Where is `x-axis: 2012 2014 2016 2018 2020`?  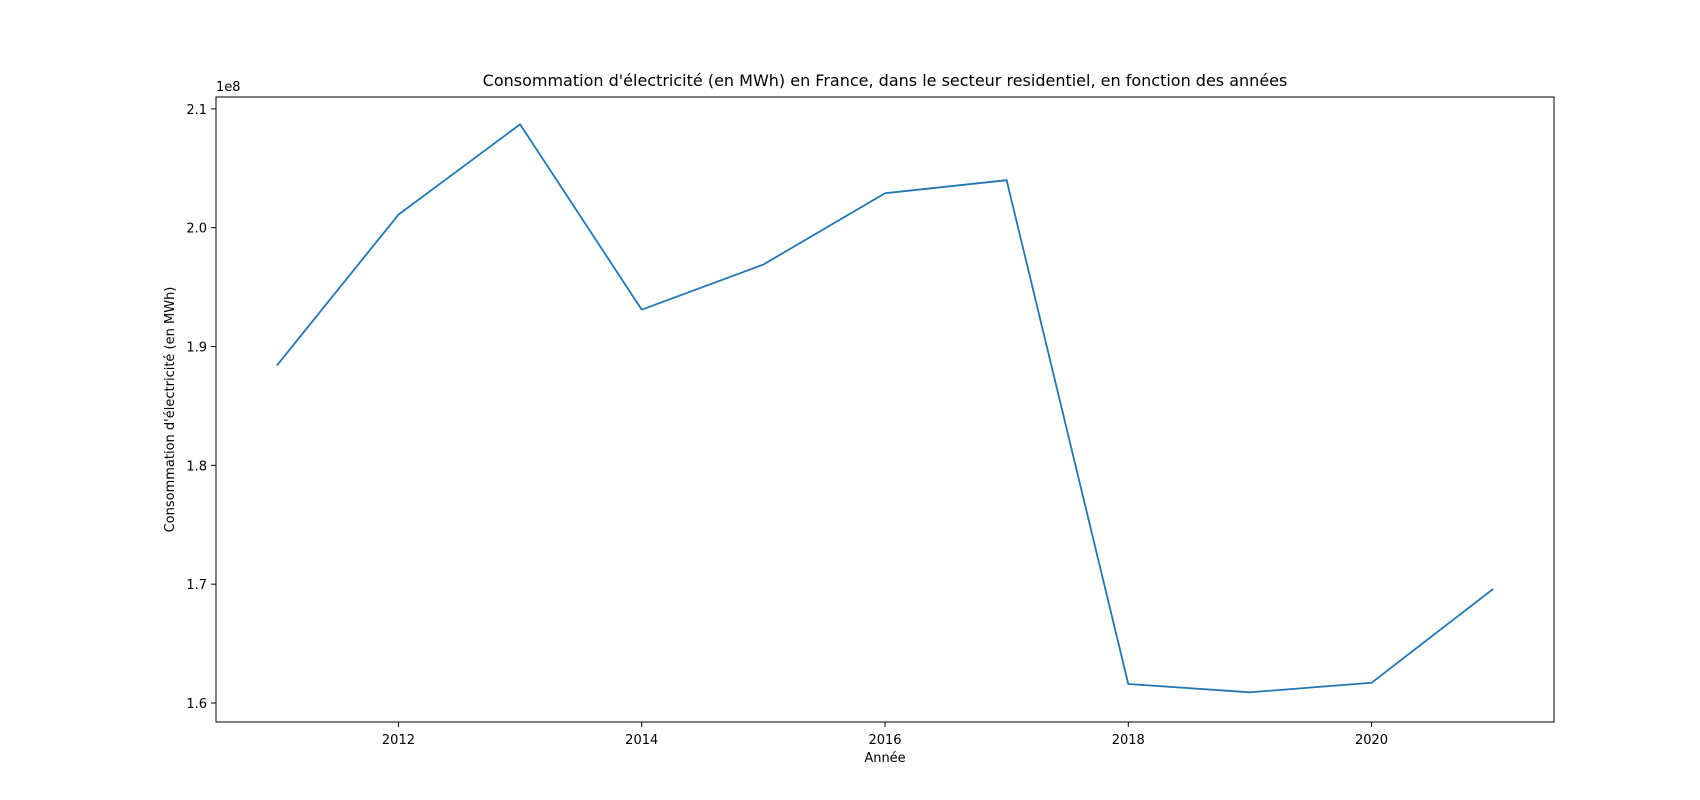 x-axis: 2012 2014 2016 2018 2020 is located at coordinates (885, 735).